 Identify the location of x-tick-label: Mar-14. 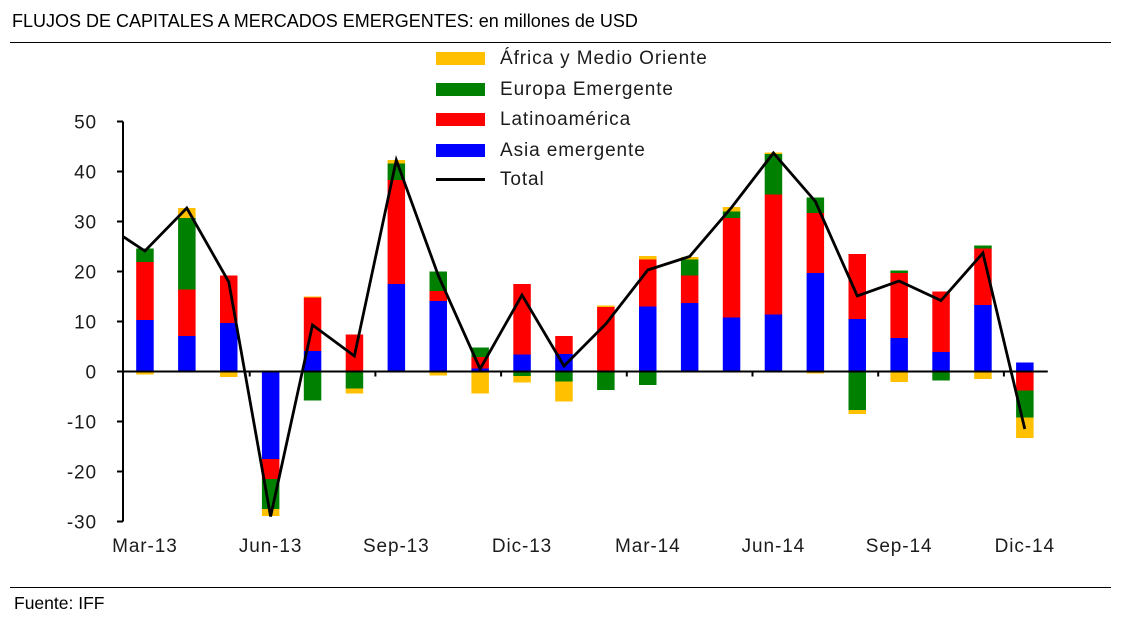
(648, 546).